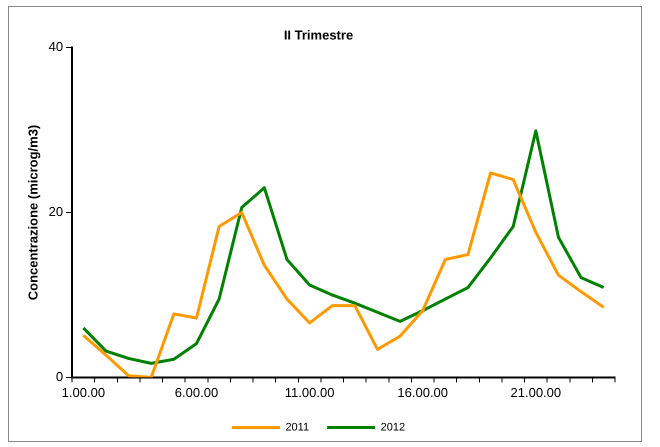  Describe the element at coordinates (84, 392) in the screenshot. I see `x-tick-label: 1.00.00` at that location.